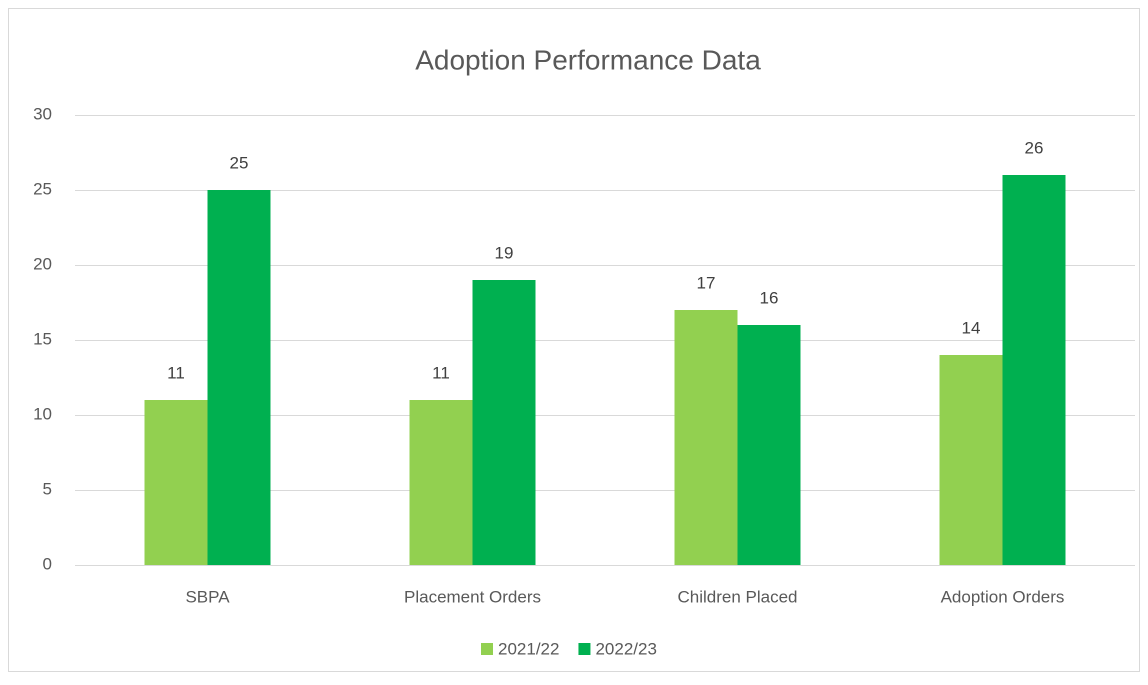  Describe the element at coordinates (42, 188) in the screenshot. I see `y-tick-label: 25` at that location.